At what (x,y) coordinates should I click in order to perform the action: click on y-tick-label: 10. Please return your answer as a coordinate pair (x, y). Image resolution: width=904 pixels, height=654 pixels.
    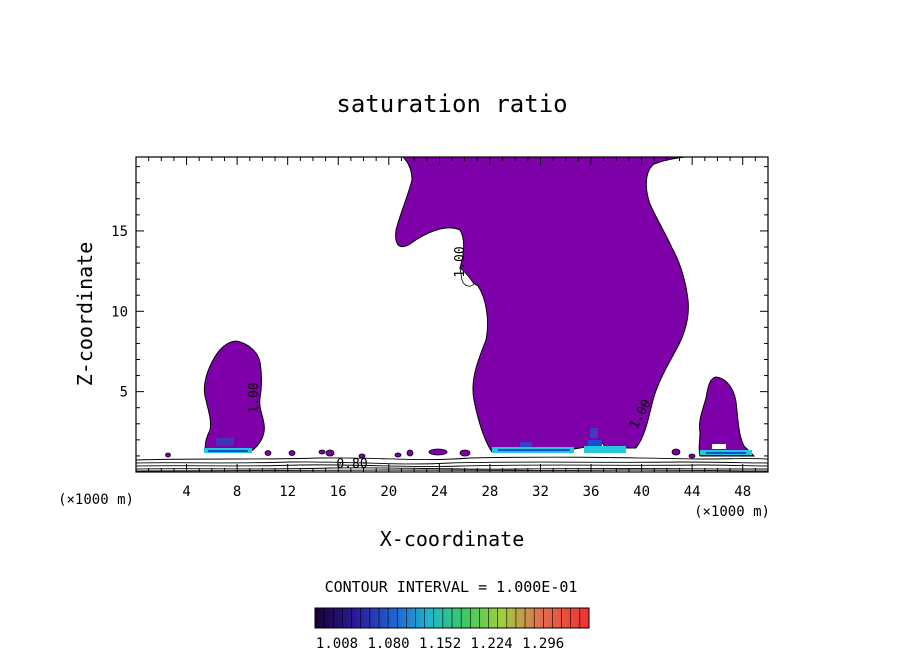
    Looking at the image, I should click on (119, 312).